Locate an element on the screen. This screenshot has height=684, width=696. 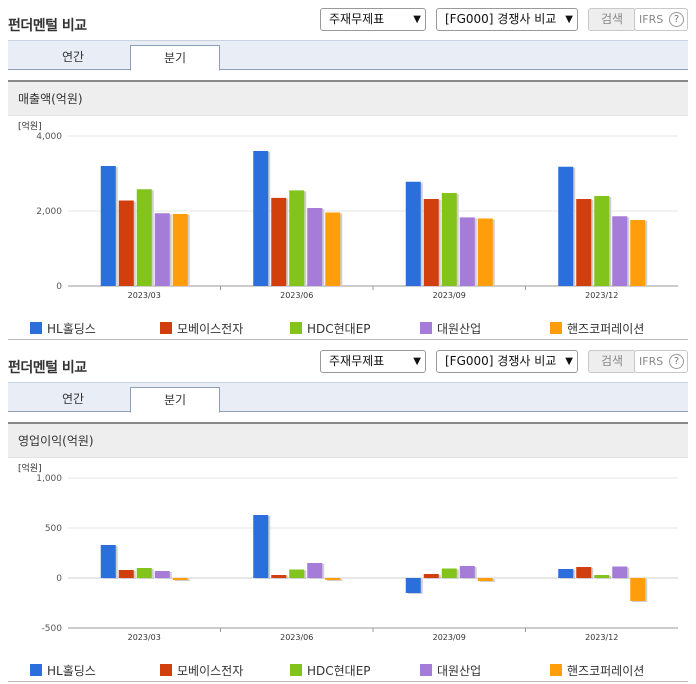
x-tick-label: 2023/03 is located at coordinates (144, 295).